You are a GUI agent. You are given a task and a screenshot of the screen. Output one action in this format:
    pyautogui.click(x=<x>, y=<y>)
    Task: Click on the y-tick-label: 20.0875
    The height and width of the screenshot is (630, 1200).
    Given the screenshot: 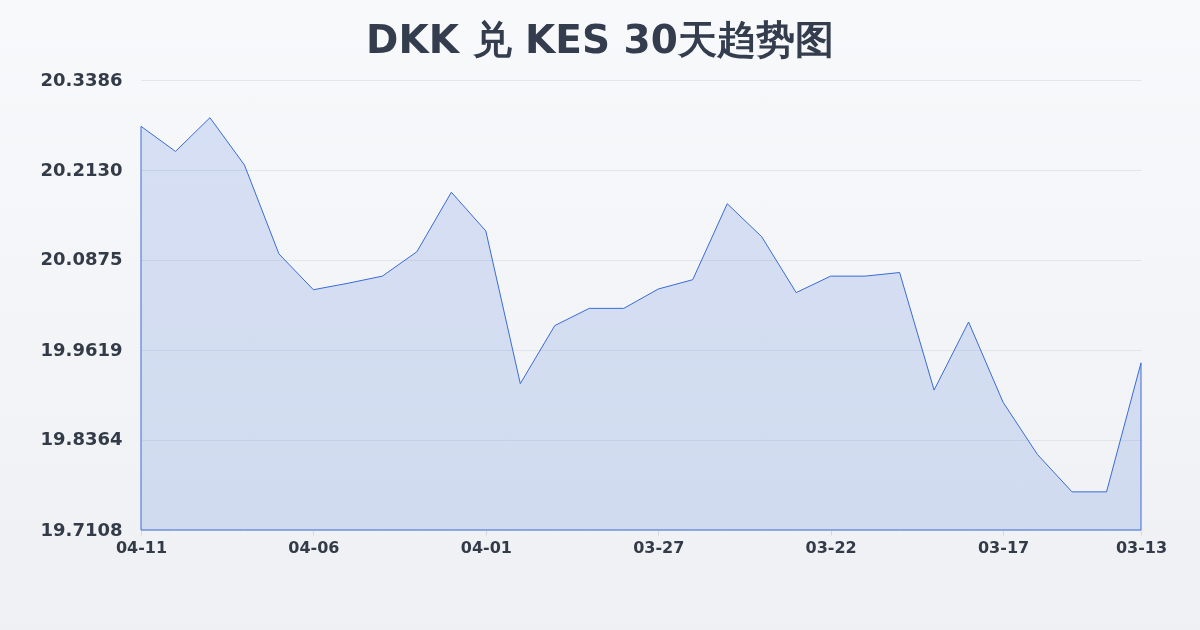 What is the action you would take?
    pyautogui.click(x=81, y=259)
    